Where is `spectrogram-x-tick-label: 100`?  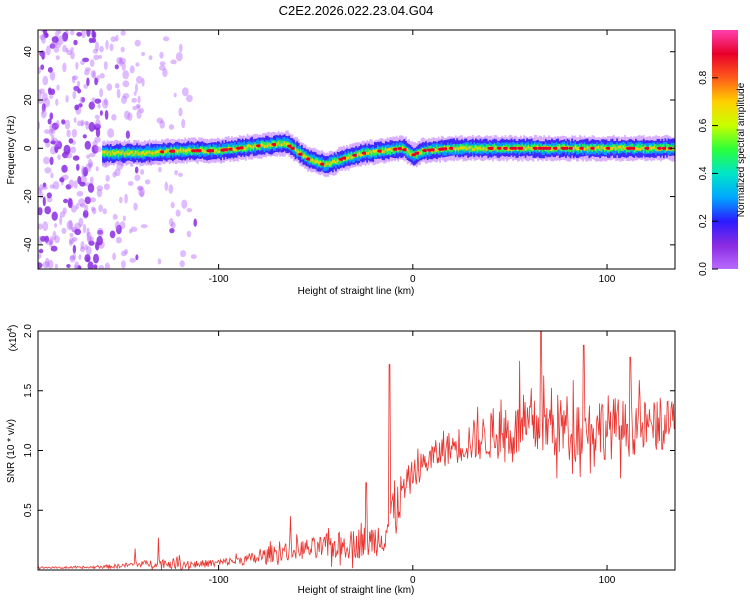
spectrogram-x-tick-label: 100 is located at coordinates (607, 279).